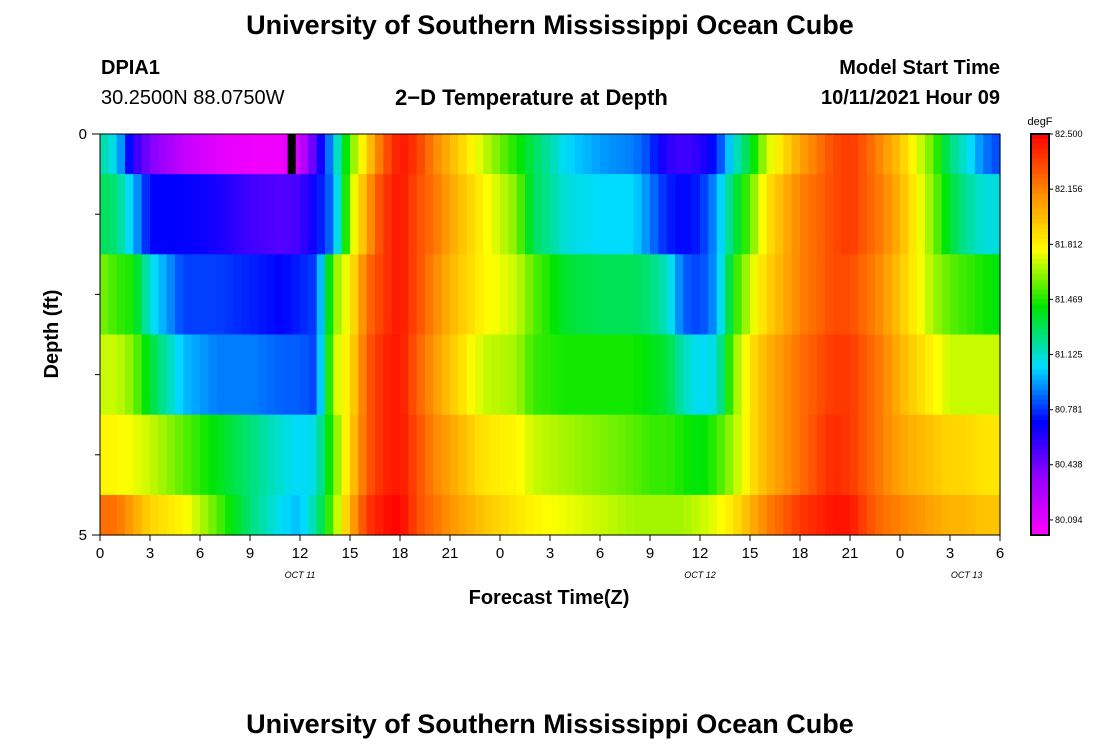 The height and width of the screenshot is (750, 1100). I want to click on date-label: OCT 12, so click(700, 575).